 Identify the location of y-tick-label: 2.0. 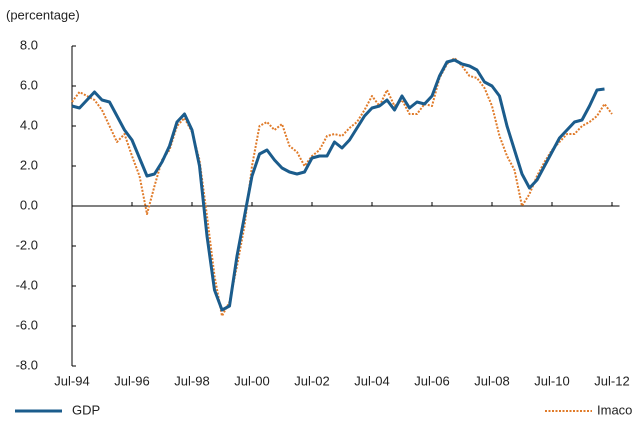
(29, 164).